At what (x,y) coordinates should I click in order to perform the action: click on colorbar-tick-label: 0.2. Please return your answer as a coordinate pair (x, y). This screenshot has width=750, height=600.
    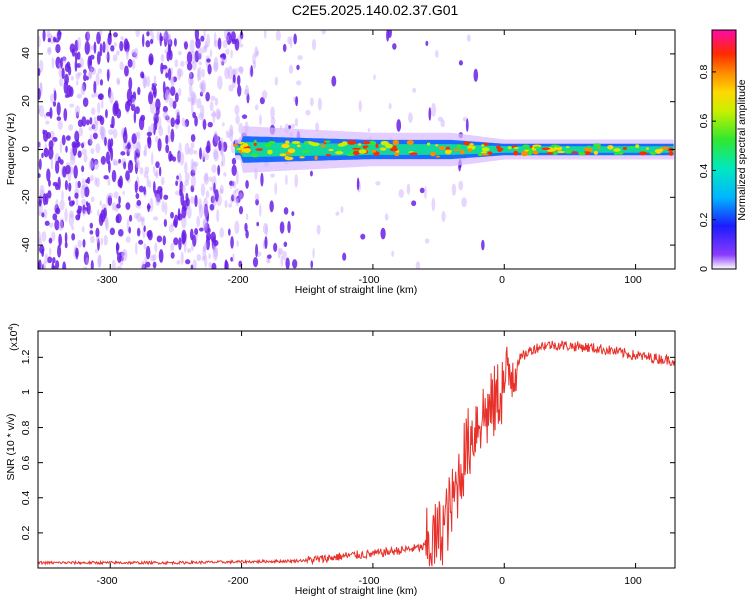
    Looking at the image, I should click on (704, 220).